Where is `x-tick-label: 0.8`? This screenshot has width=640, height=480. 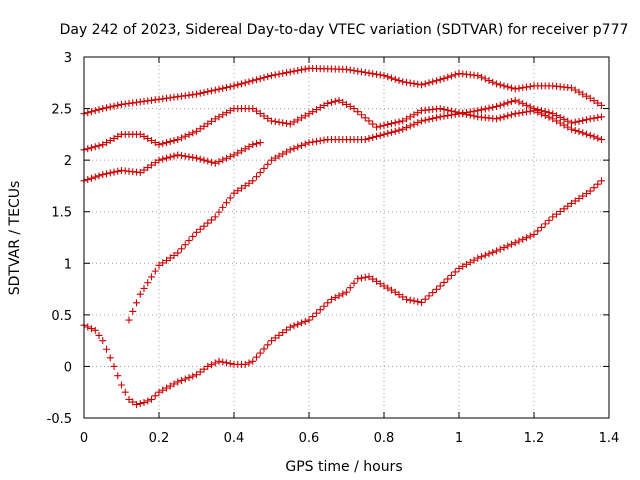
x-tick-label: 0.8 is located at coordinates (384, 438).